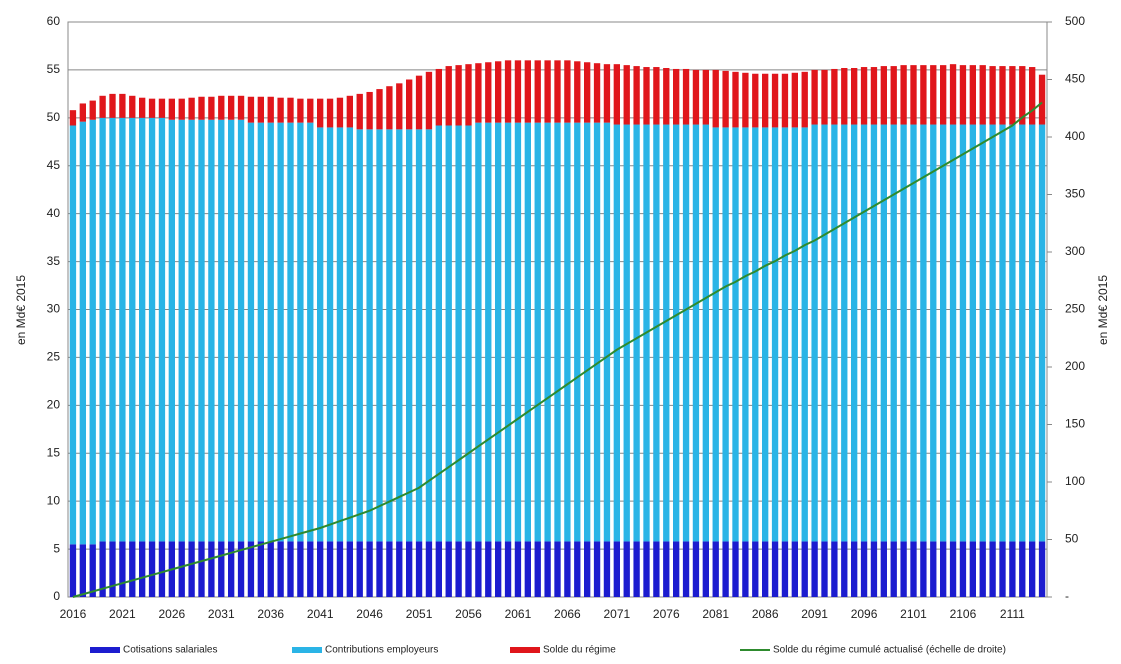  Describe the element at coordinates (579, 650) in the screenshot. I see `legend-label: Solde du régime` at that location.